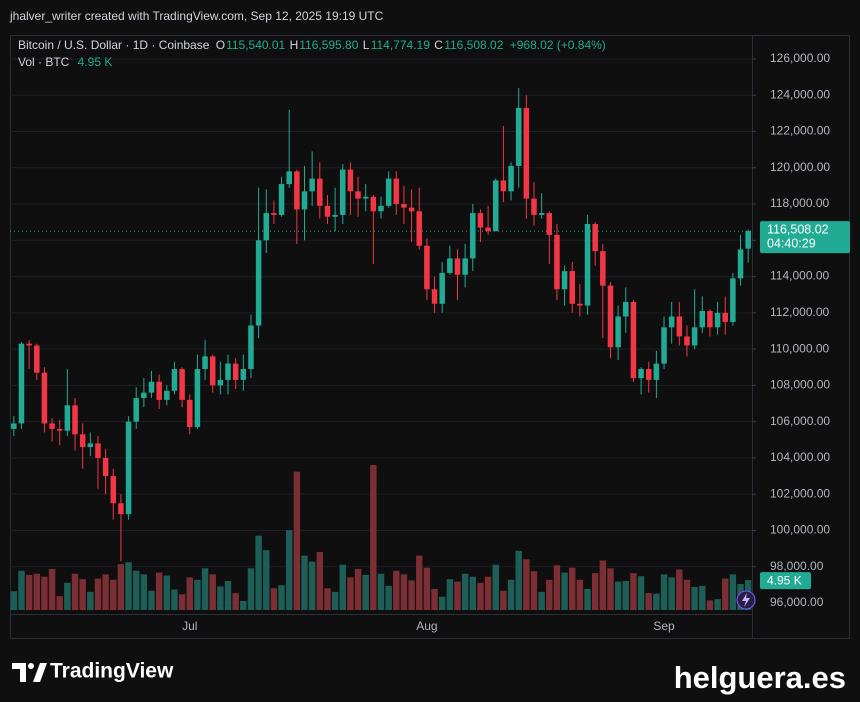 This screenshot has height=702, width=860. I want to click on x-tick-label: Sep, so click(664, 626).